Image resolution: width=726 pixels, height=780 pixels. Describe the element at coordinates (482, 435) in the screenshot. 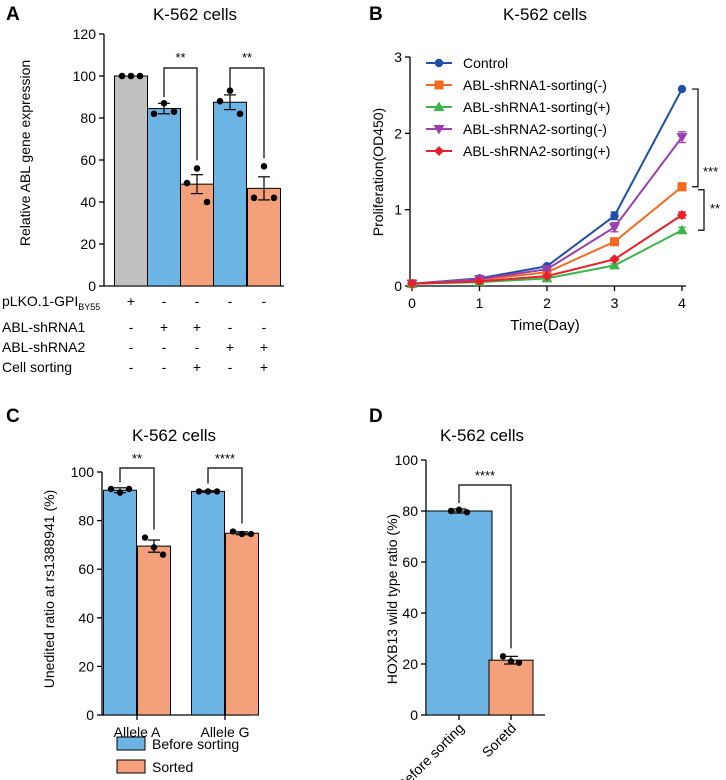

I see `panel-d-title: K-562 cells` at that location.